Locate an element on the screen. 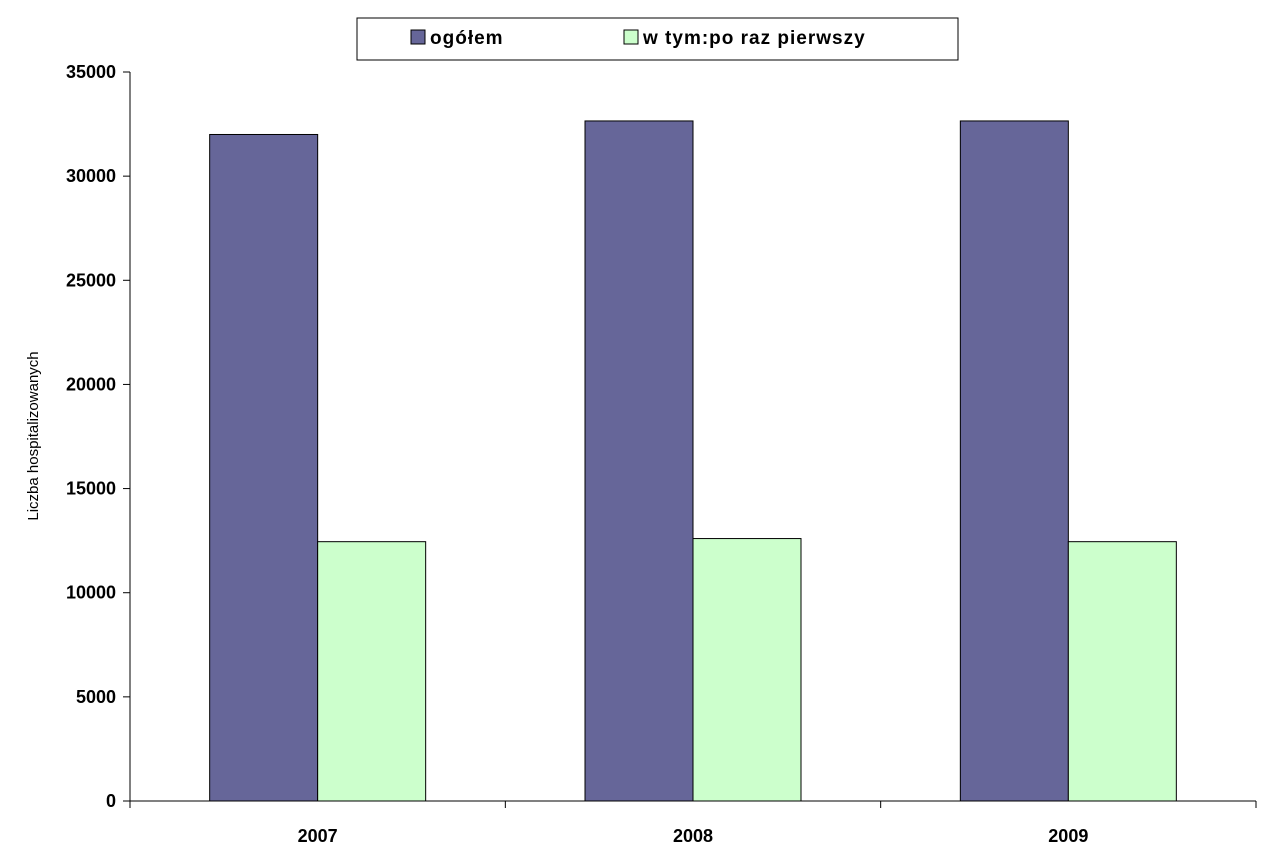  legend: ogółem w tym:po raz pierwszy is located at coordinates (657, 39).